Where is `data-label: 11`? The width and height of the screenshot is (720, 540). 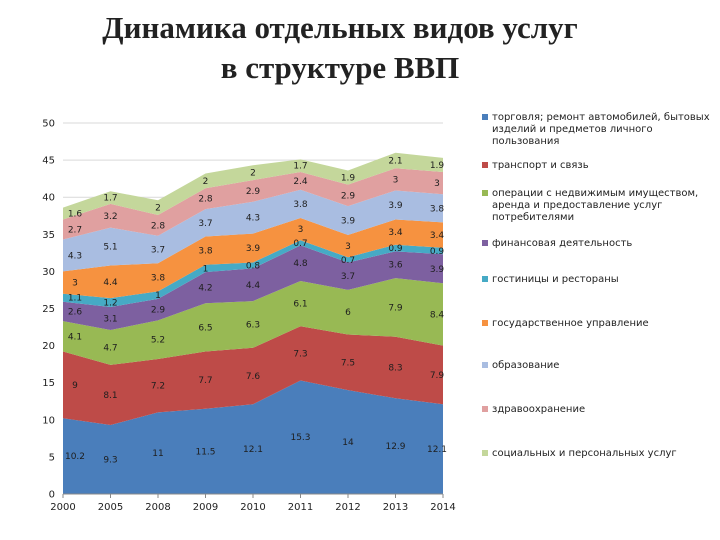 data-label: 11 is located at coordinates (157, 454).